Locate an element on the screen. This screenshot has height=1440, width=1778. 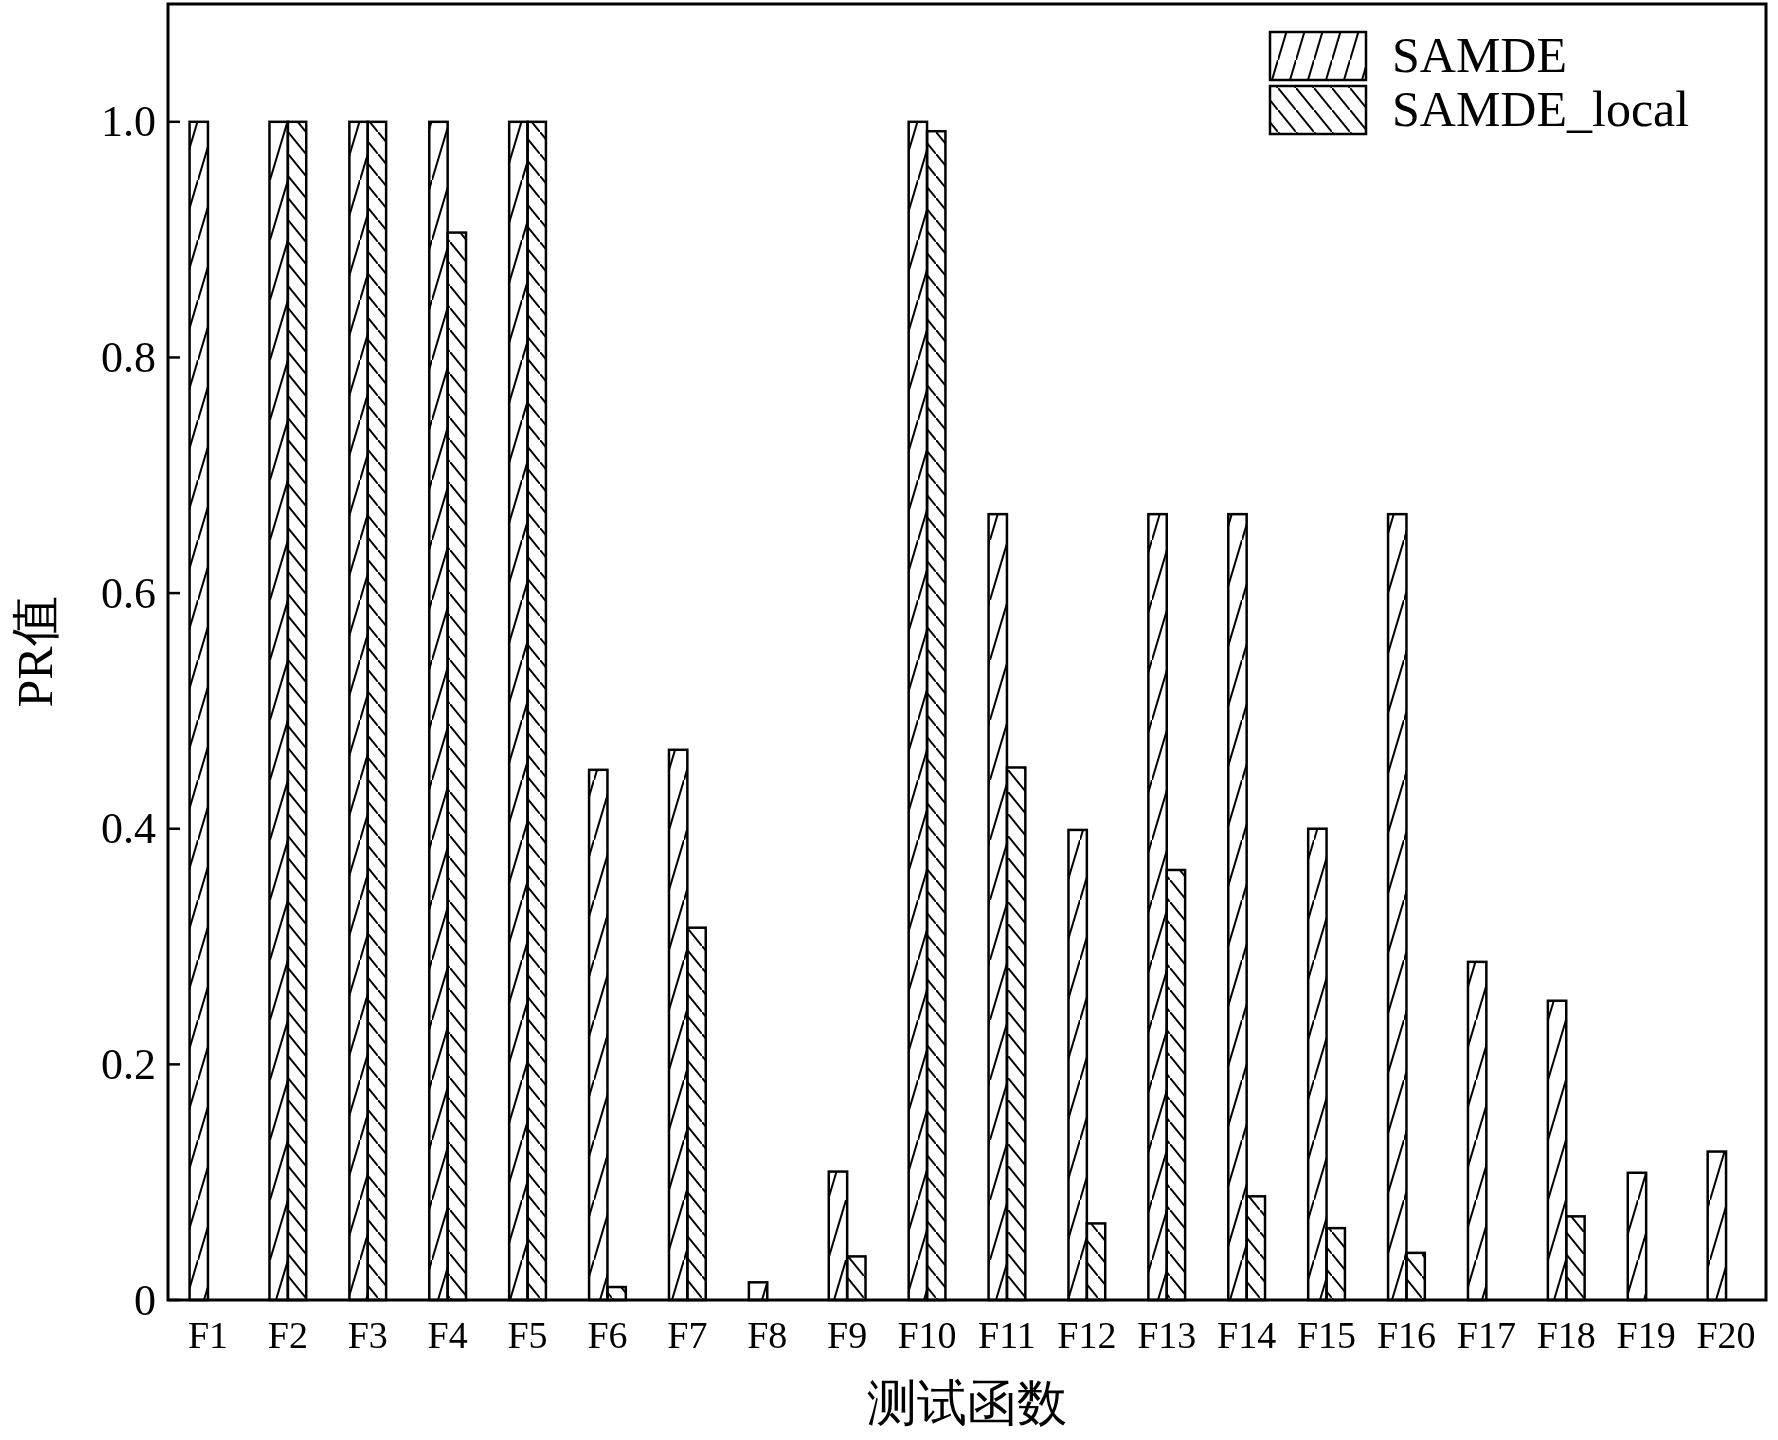
legend-label: SAMDE_local is located at coordinates (1541, 109).